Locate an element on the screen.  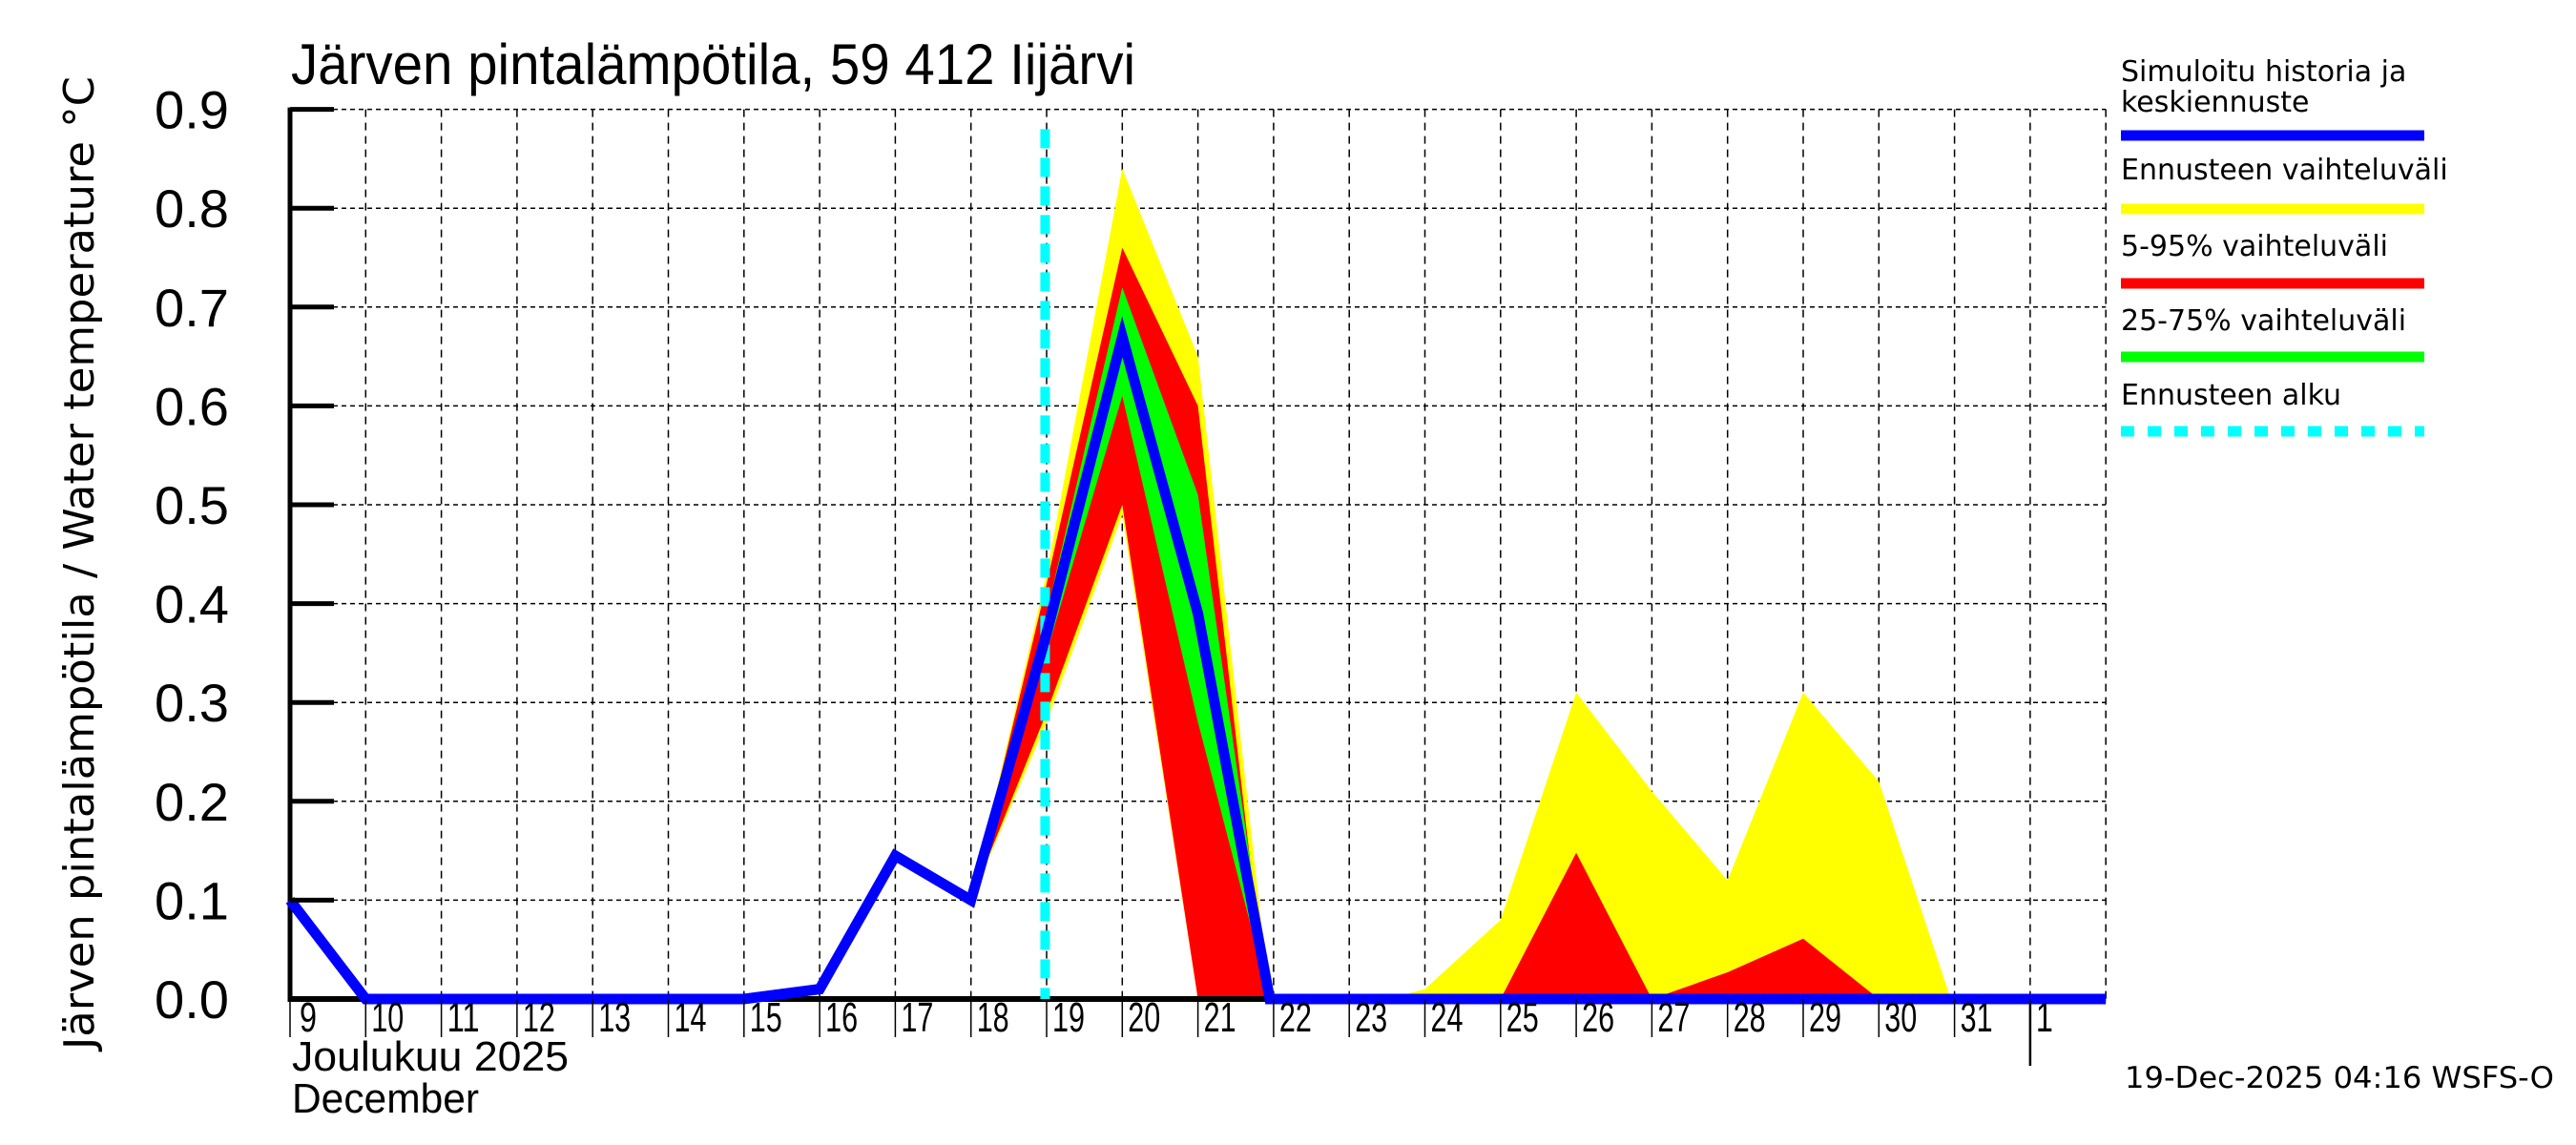
x-tick-label: 26 is located at coordinates (1598, 1018).